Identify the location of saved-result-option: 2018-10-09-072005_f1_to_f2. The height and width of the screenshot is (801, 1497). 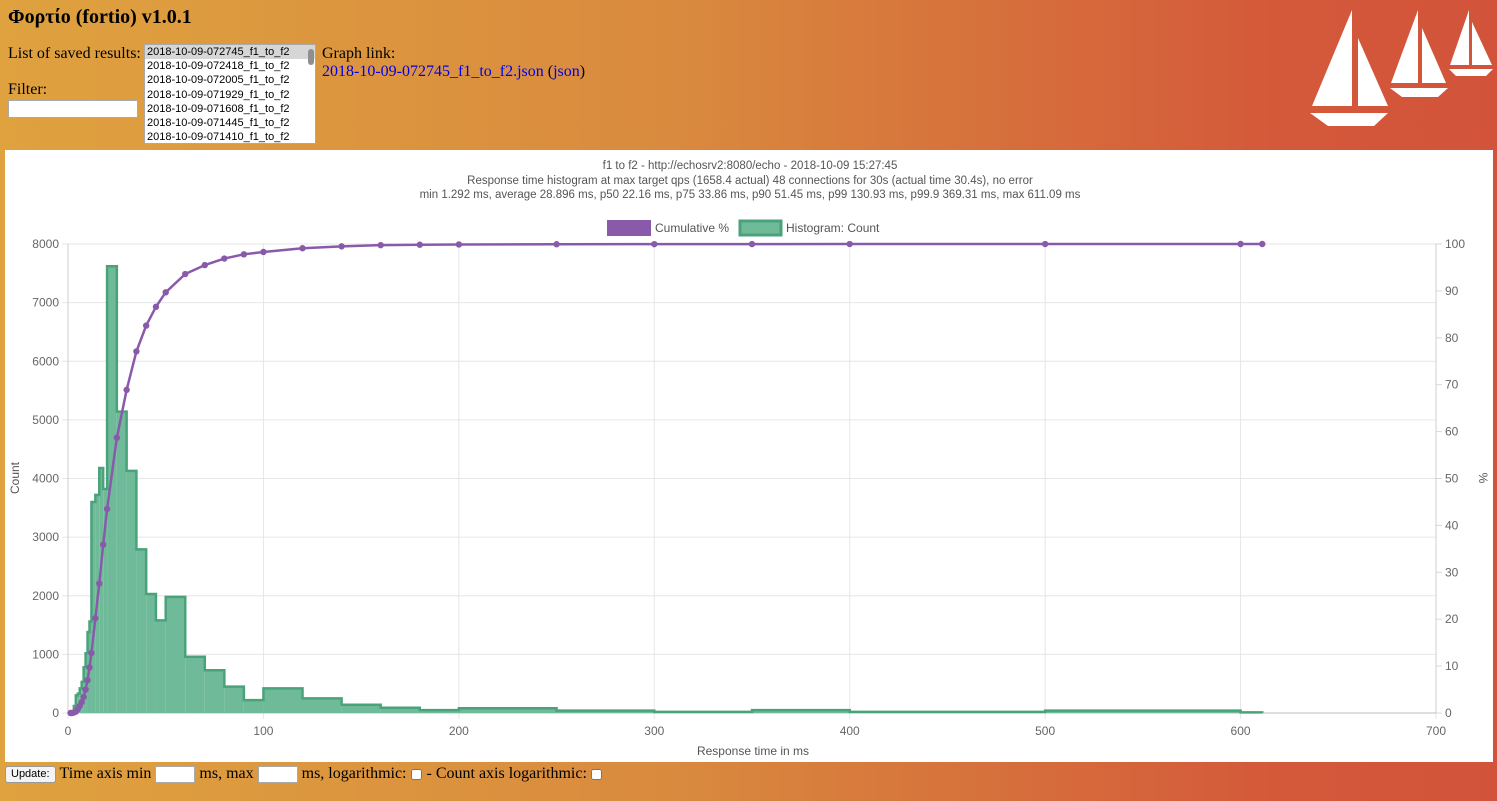
(218, 80).